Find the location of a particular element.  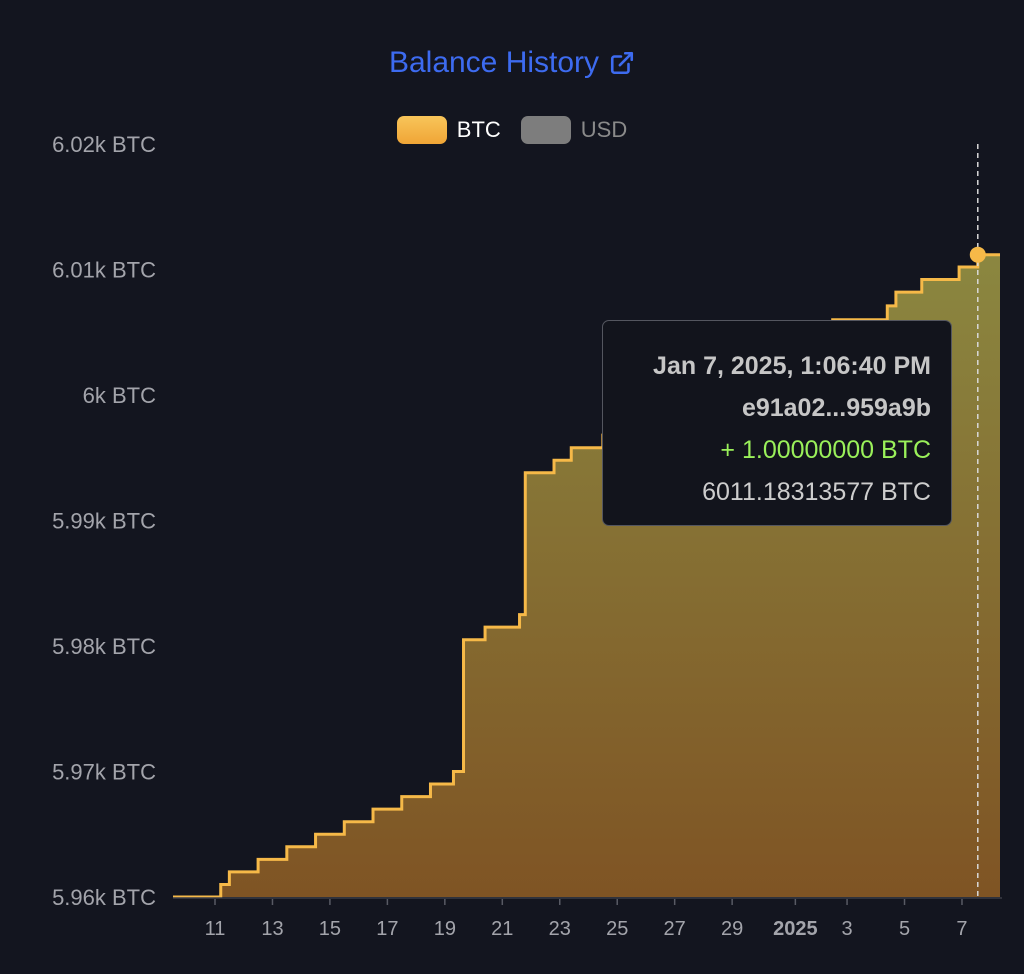

x-tick-label: 19 is located at coordinates (445, 929).